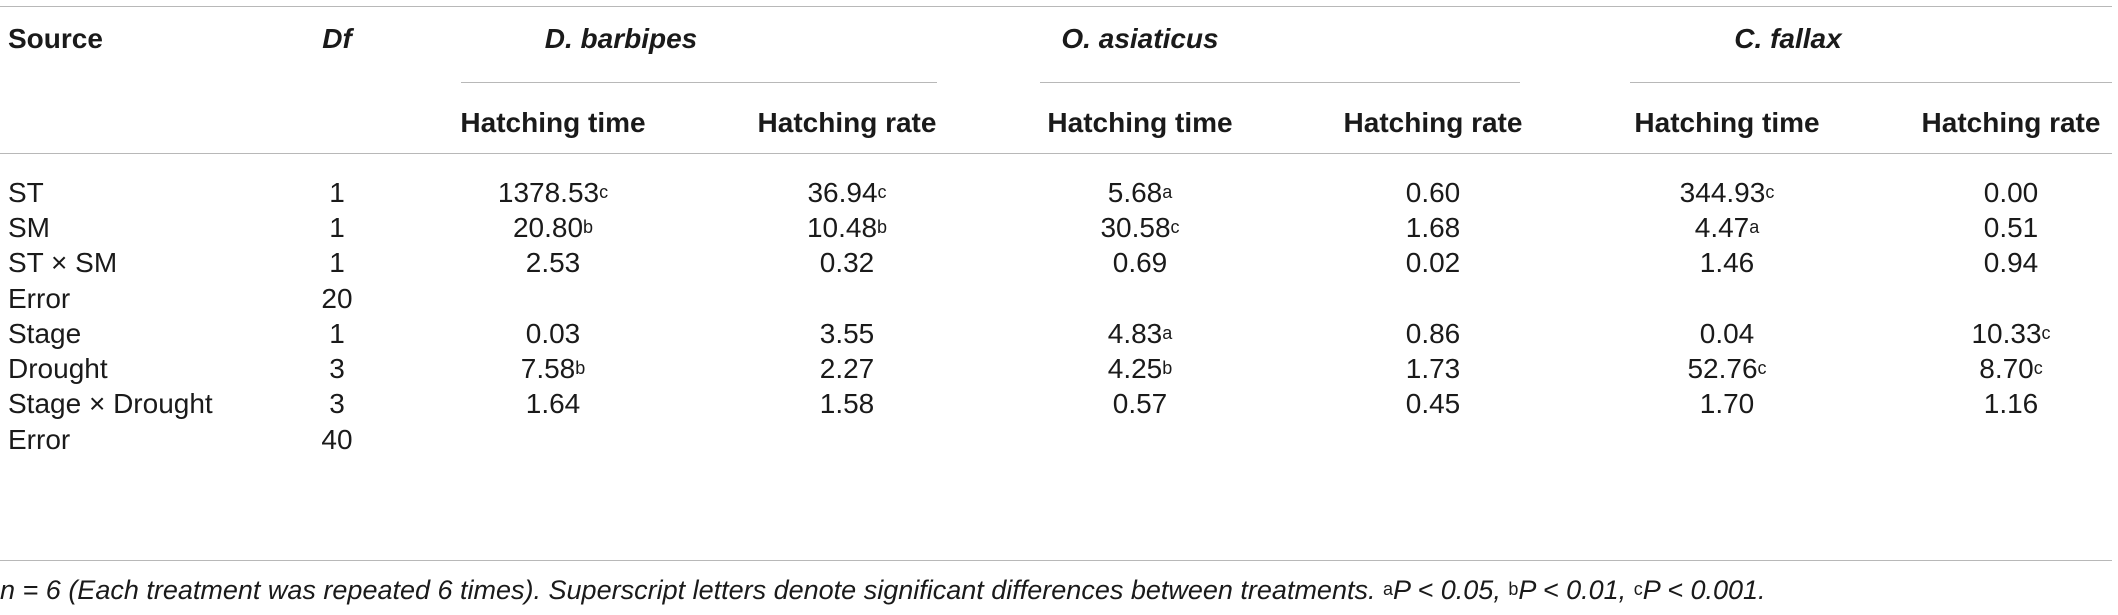 This screenshot has width=2118, height=615. I want to click on row-value: 0.94, so click(2011, 263).